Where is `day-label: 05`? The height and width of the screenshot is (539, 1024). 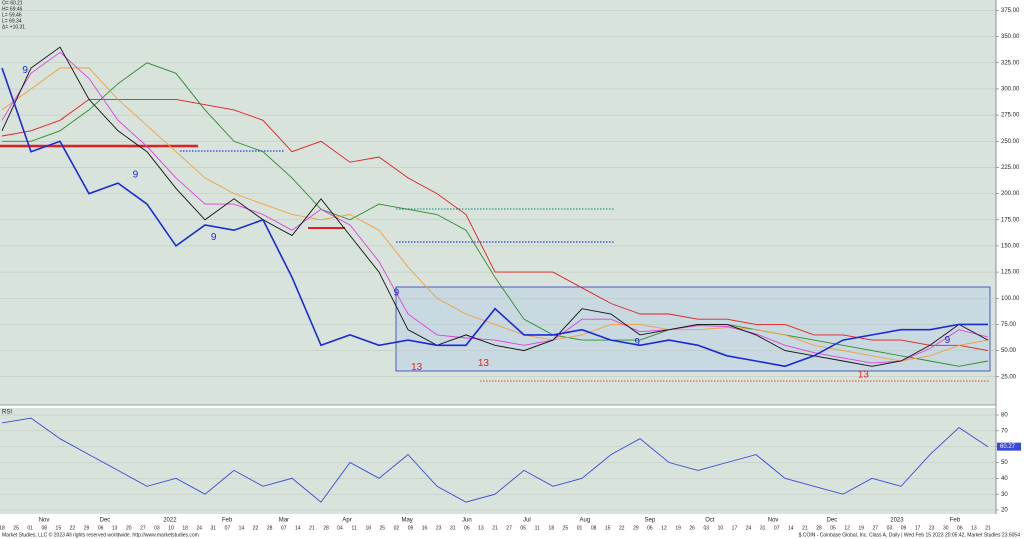
day-label: 05 is located at coordinates (523, 528).